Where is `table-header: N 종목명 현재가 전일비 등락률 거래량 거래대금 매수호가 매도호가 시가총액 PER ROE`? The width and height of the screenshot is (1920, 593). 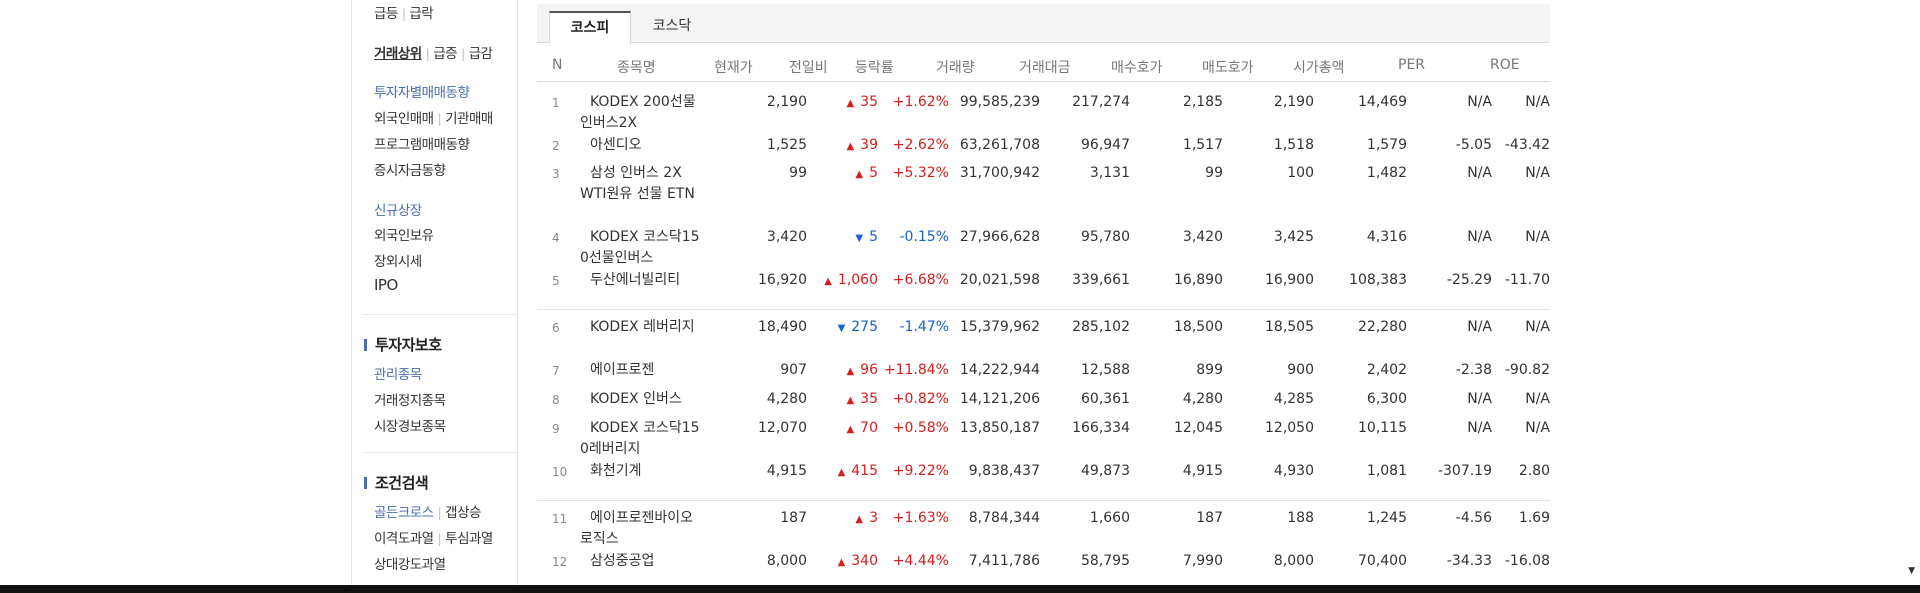
table-header: N 종목명 현재가 전일비 등락률 거래량 거래대금 매수호가 매도호가 시가총액 PER ROE is located at coordinates (1043, 62).